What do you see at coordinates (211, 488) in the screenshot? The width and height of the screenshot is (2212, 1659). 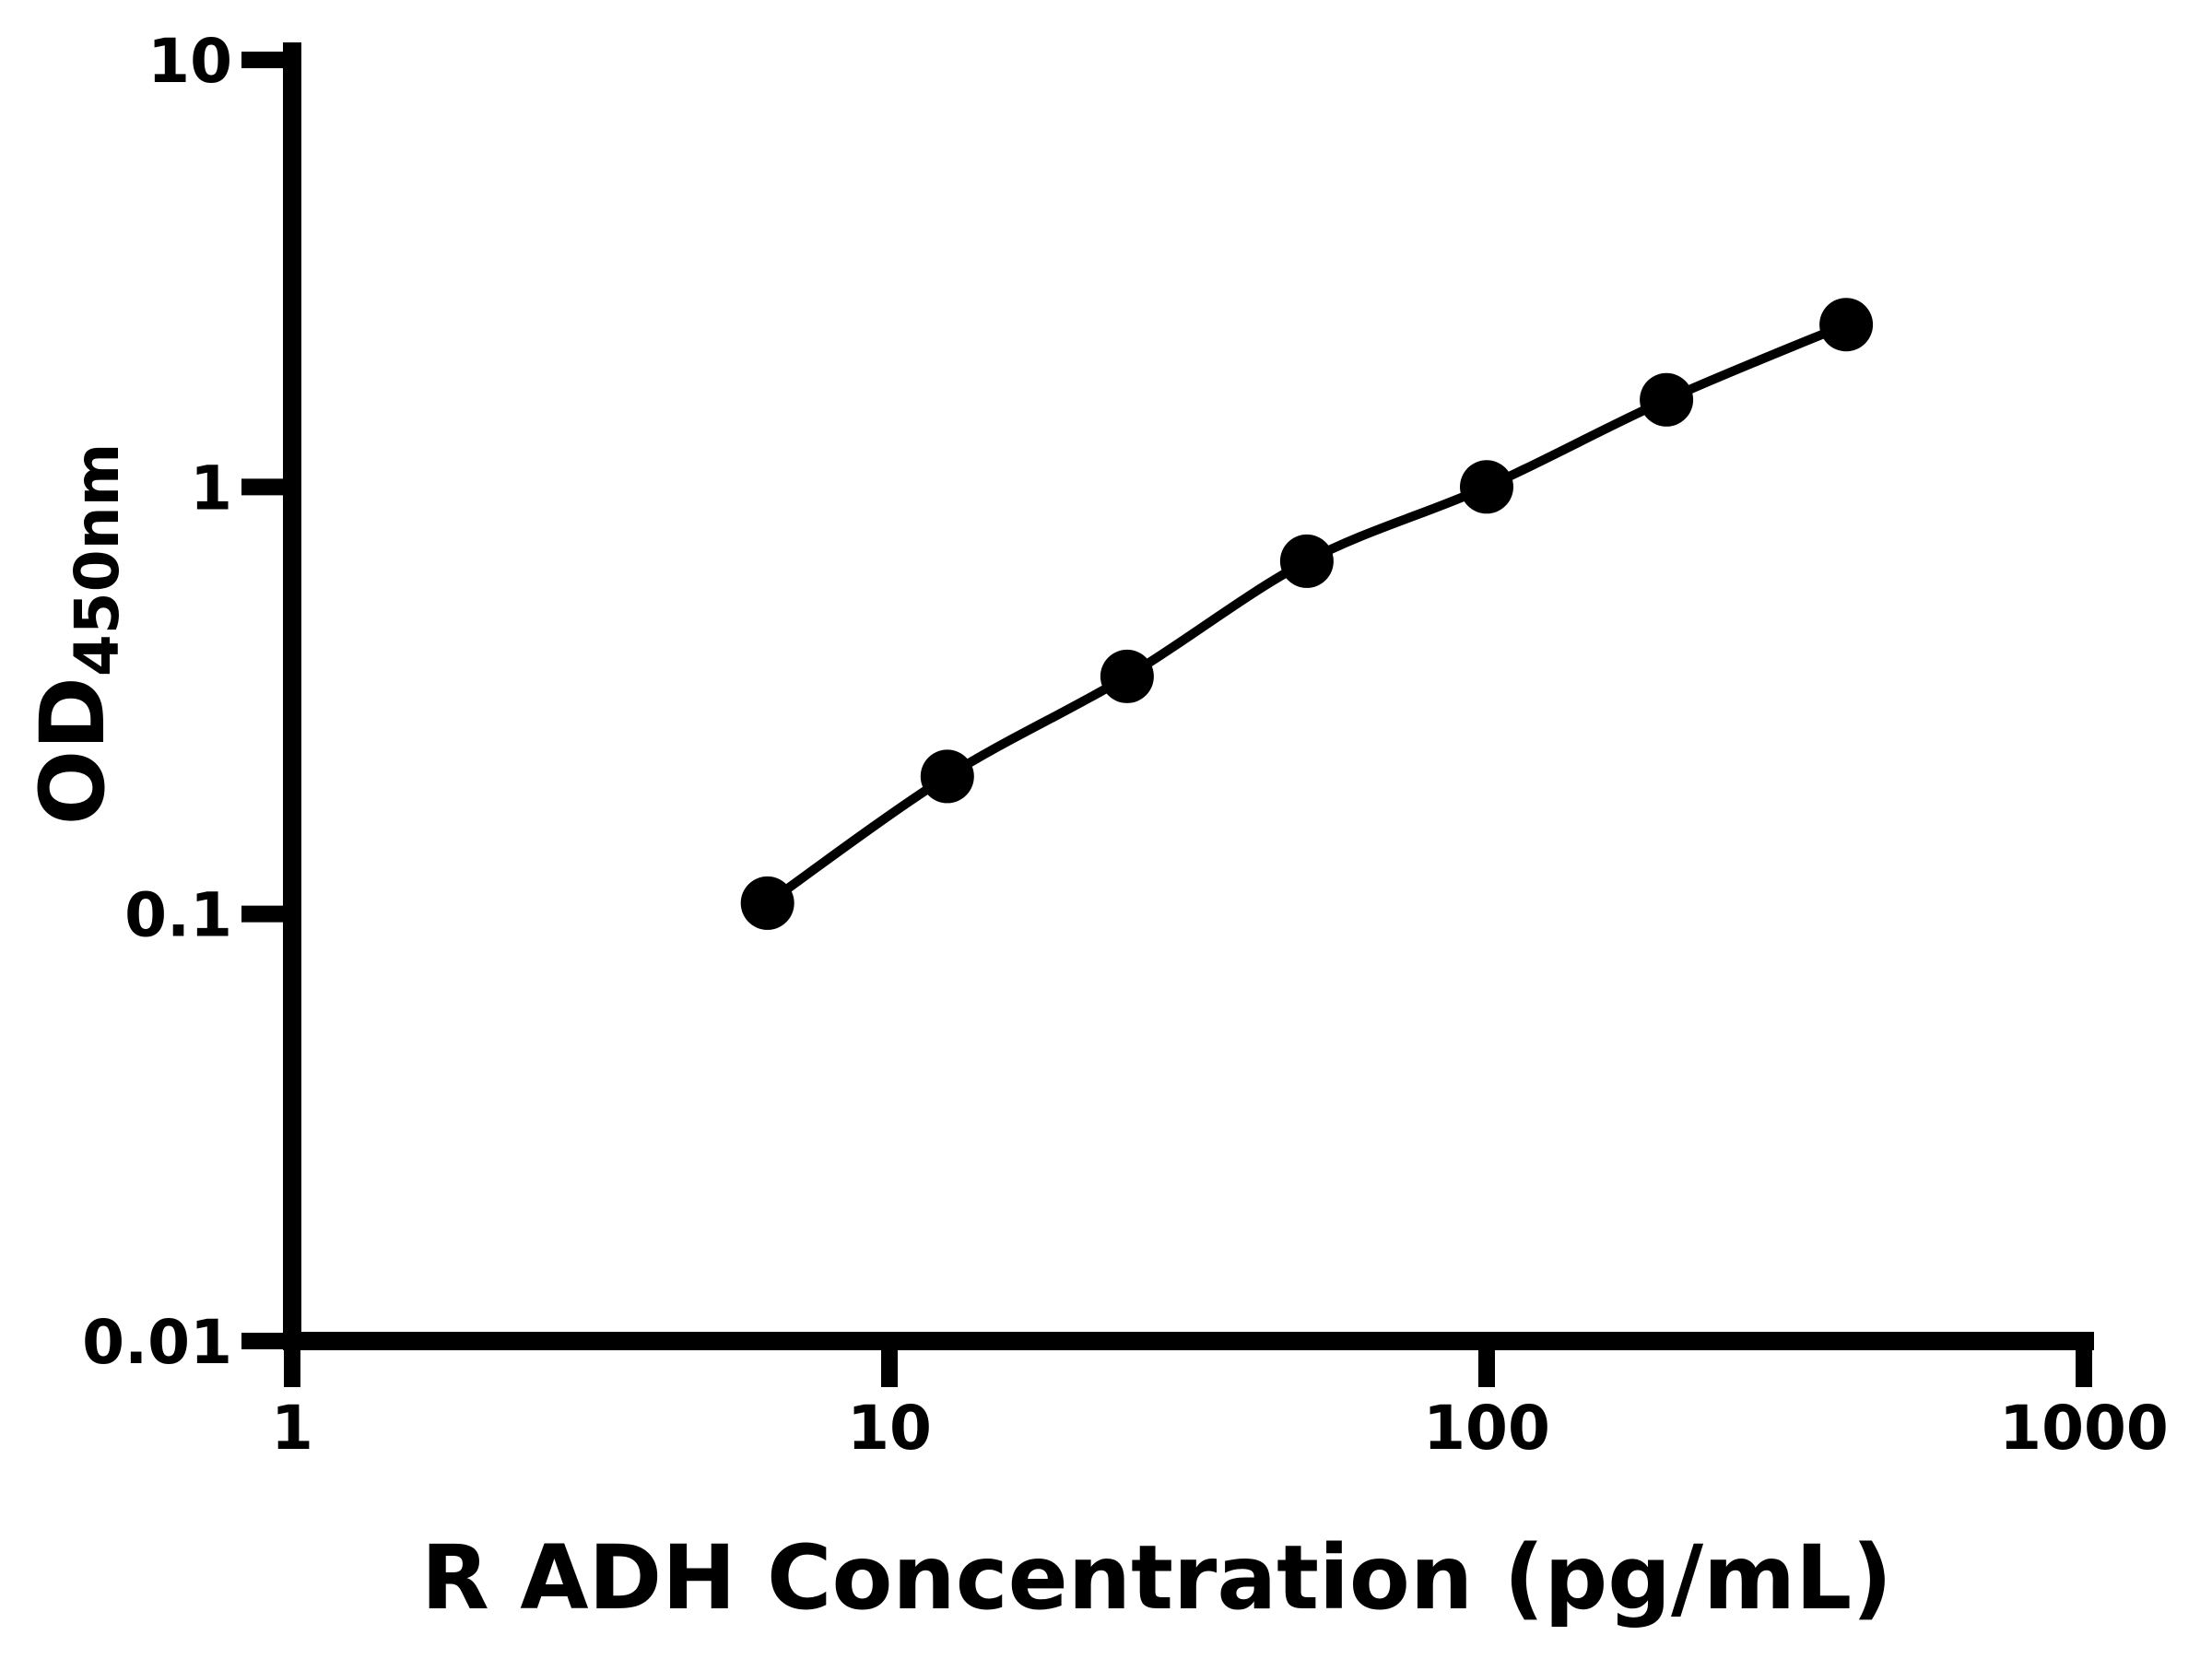 I see `y-tick-label: 1` at bounding box center [211, 488].